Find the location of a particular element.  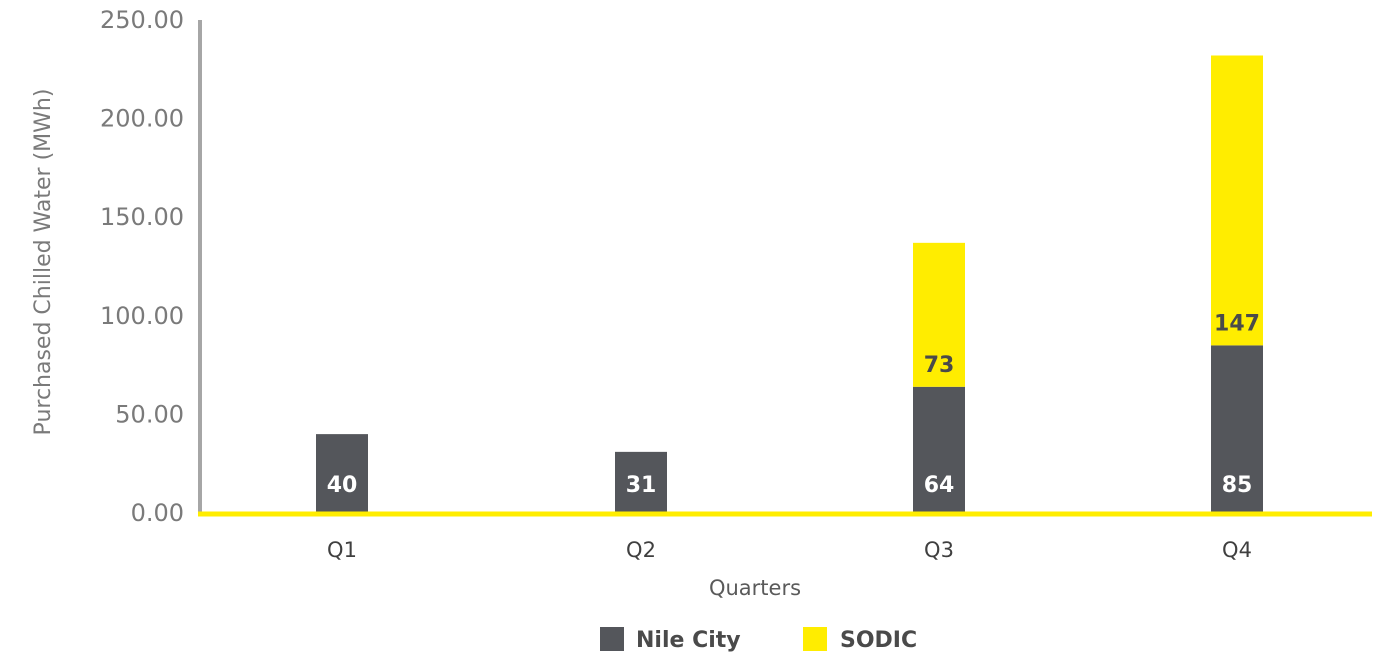

data-label: 64 is located at coordinates (939, 485).